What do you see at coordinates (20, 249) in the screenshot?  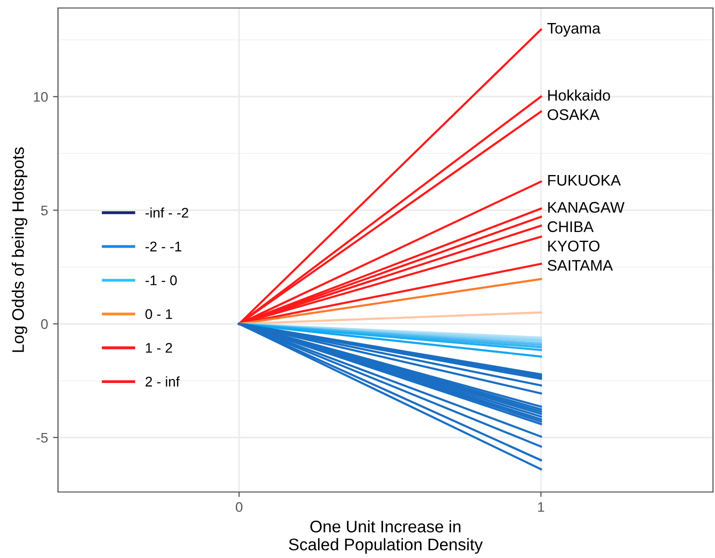 I see `y-axis-title: Log Odds of being Hotspots` at bounding box center [20, 249].